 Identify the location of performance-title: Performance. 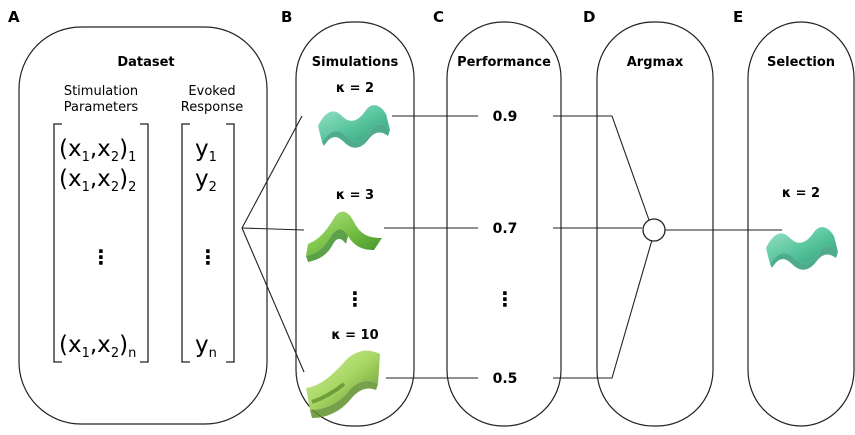
(504, 62).